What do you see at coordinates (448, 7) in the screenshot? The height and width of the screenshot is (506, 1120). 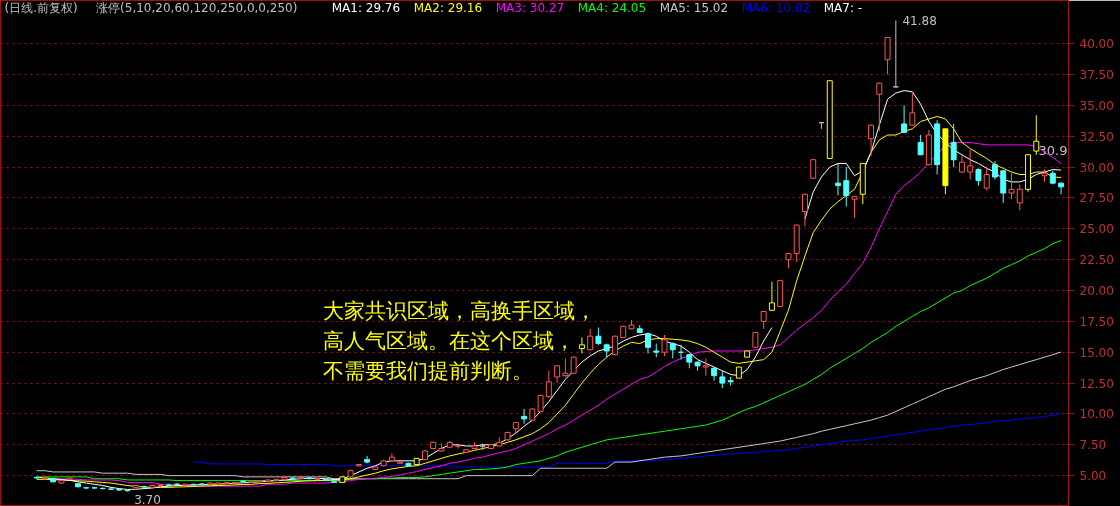 I see `text: MA2: 29.16` at bounding box center [448, 7].